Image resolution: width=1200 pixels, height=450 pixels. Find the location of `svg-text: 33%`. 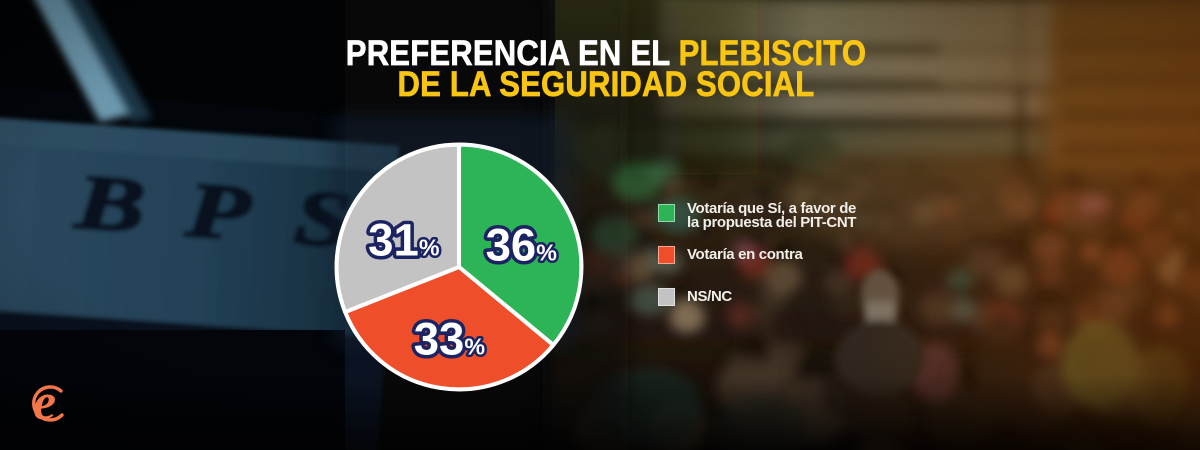

svg-text: 33% is located at coordinates (450, 339).